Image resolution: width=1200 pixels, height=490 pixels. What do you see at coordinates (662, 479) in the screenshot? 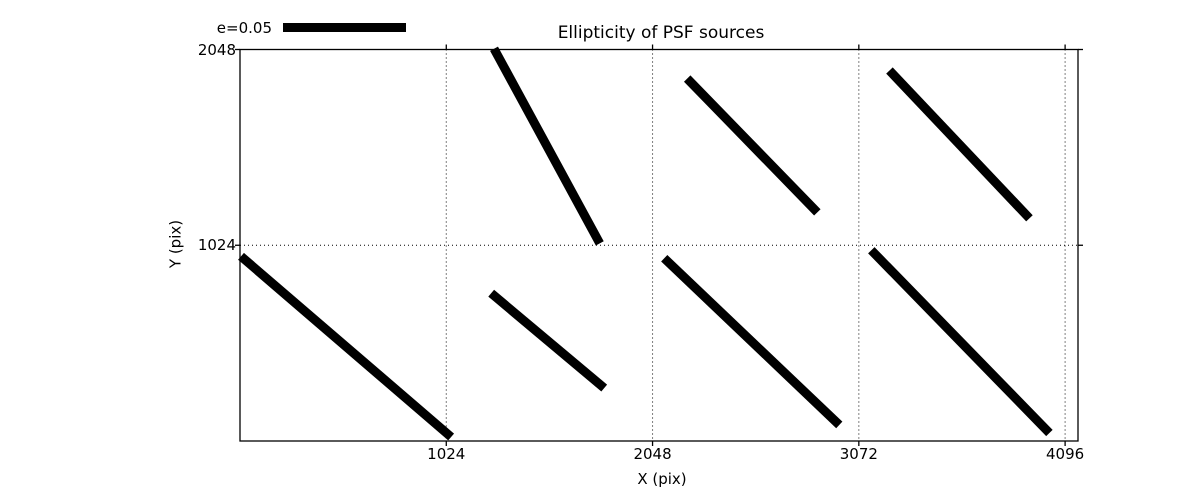
I see `x-axis-label: X (pix)` at bounding box center [662, 479].